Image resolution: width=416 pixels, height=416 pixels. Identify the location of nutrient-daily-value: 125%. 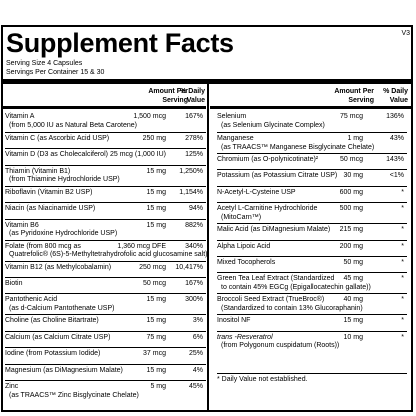
(194, 155).